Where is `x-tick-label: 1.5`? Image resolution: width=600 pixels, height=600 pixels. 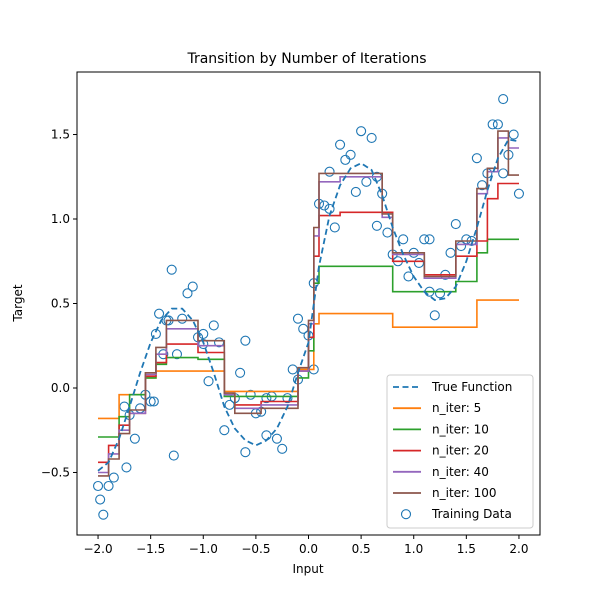 x-tick-label: 1.5 is located at coordinates (466, 549).